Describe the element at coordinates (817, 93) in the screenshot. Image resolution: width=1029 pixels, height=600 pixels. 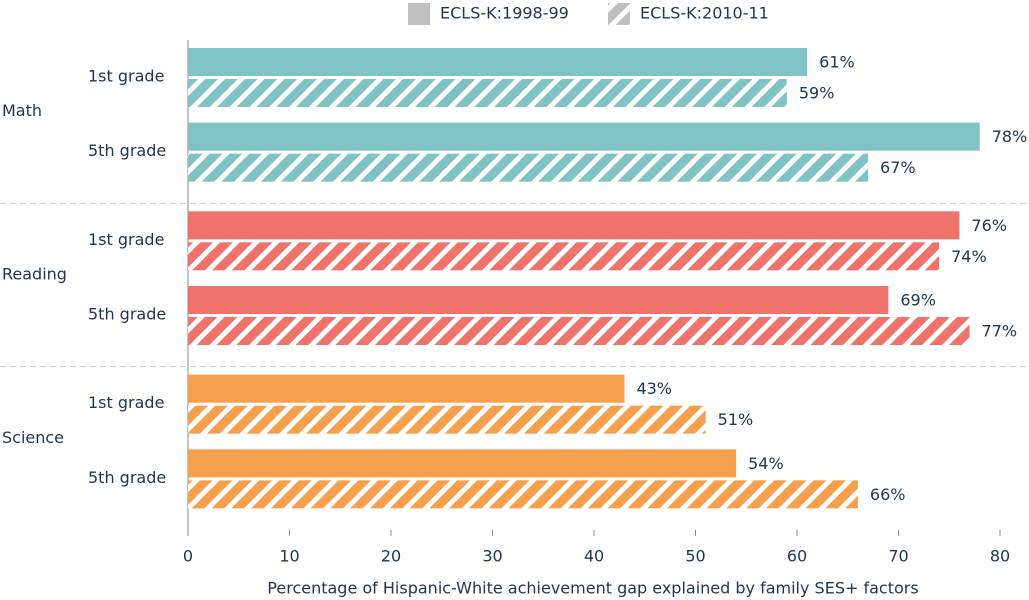
I see `value-label: 59%` at that location.